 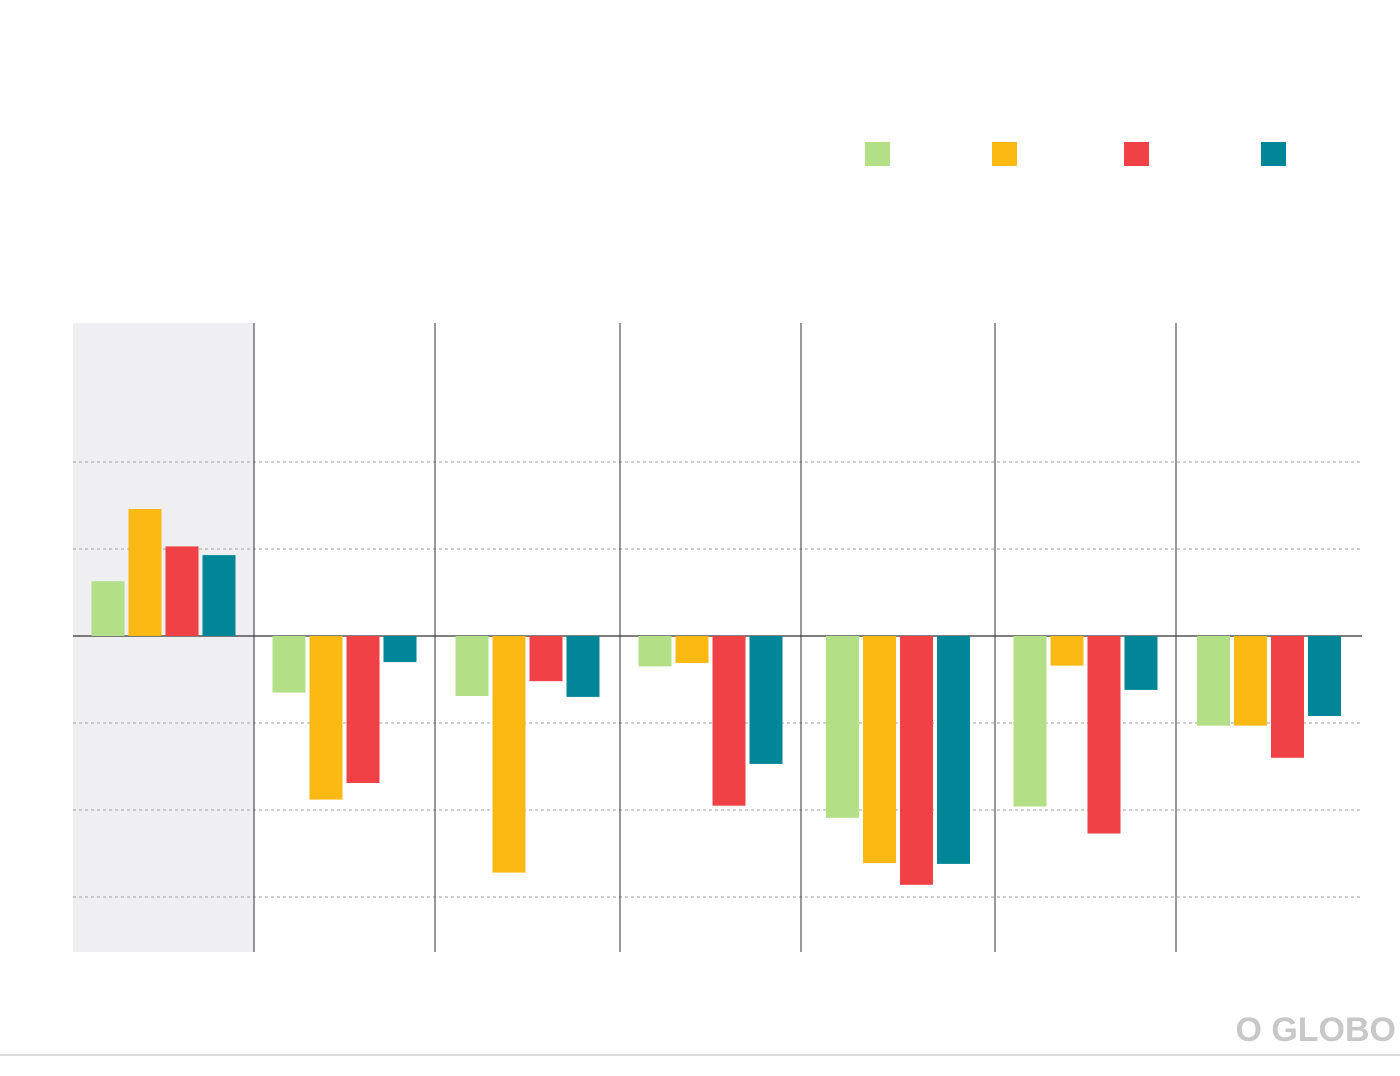 What do you see at coordinates (1287, 697) in the screenshot?
I see `bar-group6-series2` at bounding box center [1287, 697].